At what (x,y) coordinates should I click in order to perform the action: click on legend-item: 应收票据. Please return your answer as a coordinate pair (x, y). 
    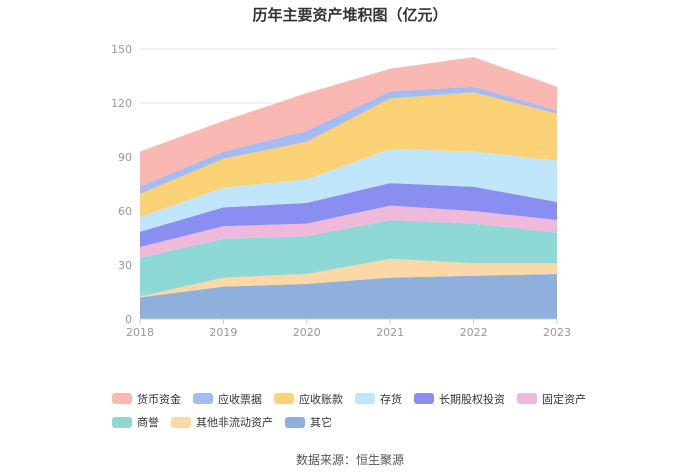
    Looking at the image, I should click on (227, 399).